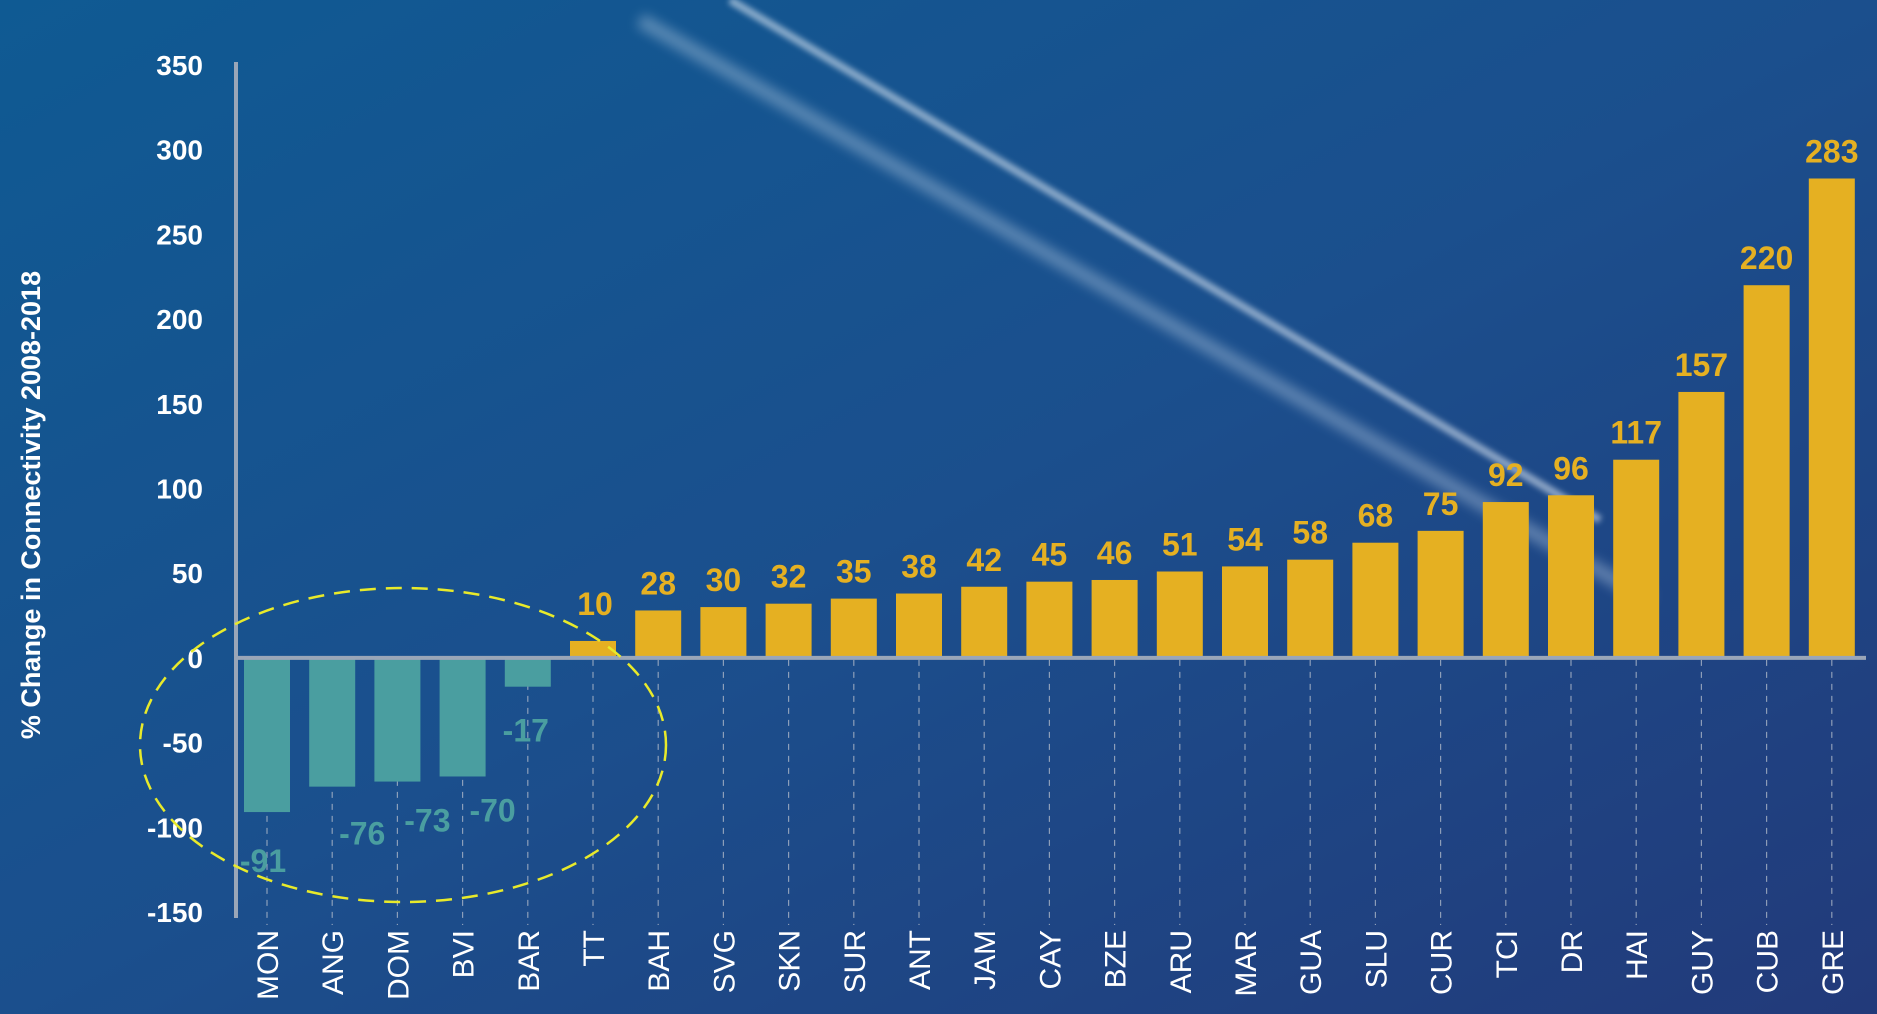  Describe the element at coordinates (526, 731) in the screenshot. I see `data-label: -17` at that location.